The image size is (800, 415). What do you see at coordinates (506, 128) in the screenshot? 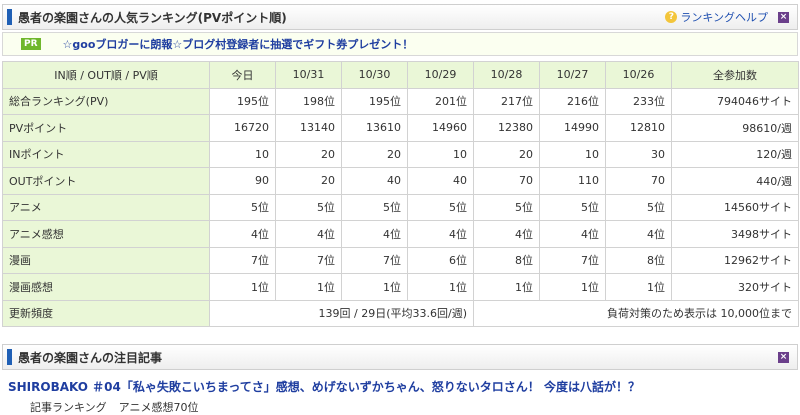
I see `table-cell: 12380` at bounding box center [506, 128].